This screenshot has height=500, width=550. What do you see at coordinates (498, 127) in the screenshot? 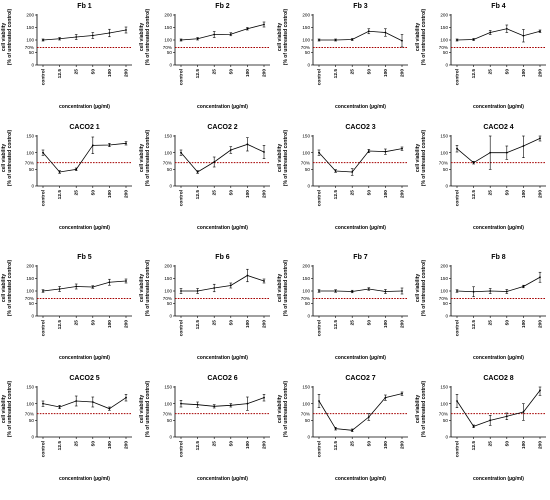
I see `chart-title: CACO2 4` at bounding box center [498, 127].